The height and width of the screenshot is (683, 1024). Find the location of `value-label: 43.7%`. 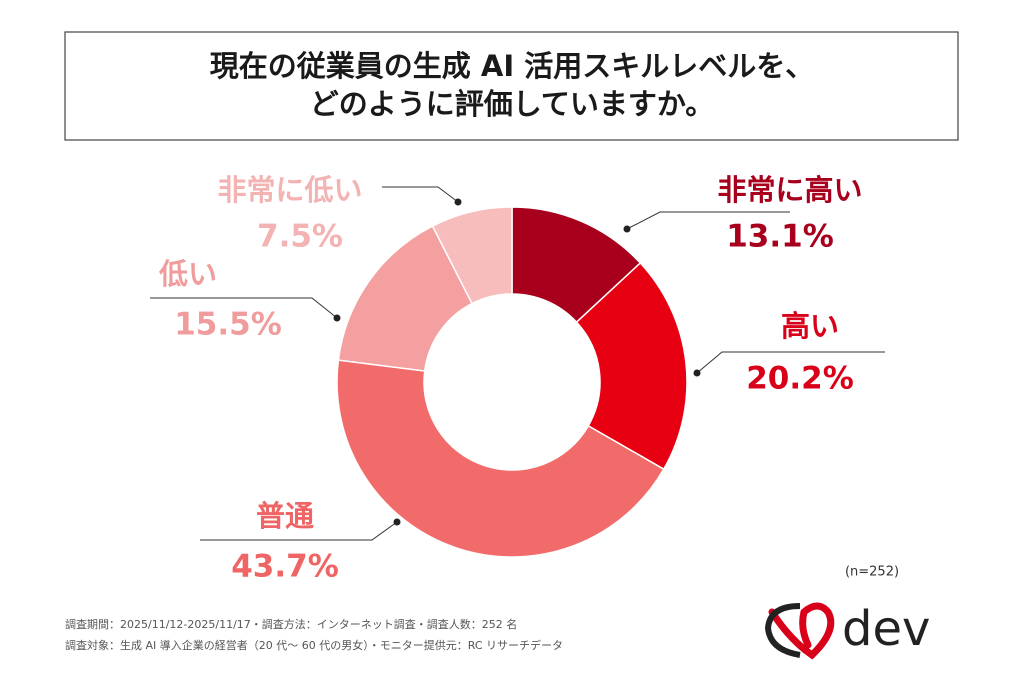

value-label: 43.7% is located at coordinates (285, 567).